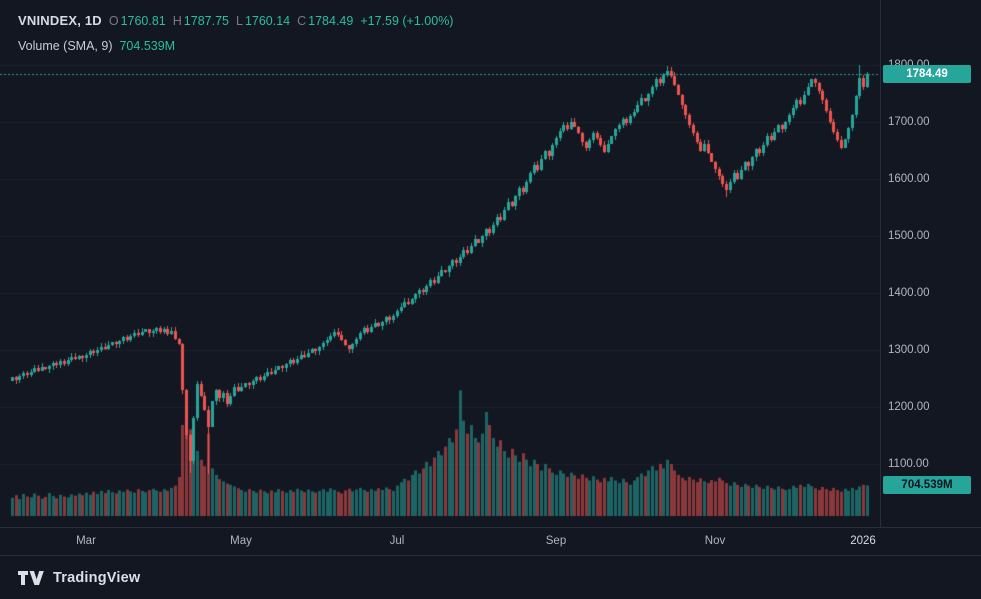 This screenshot has width=981, height=599. I want to click on time-axis-label: Sep, so click(556, 541).